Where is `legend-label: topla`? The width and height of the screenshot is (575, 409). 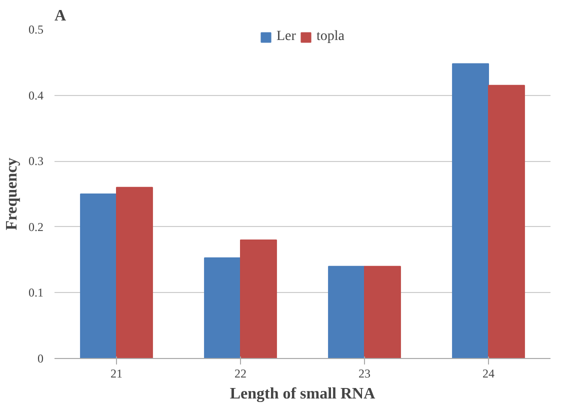 legend-label: topla is located at coordinates (330, 37).